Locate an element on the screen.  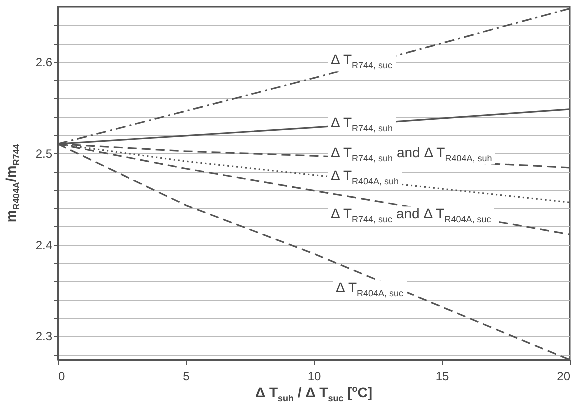
annotation: Δ T$_{R744, suh}$ and Δ T$_{R404A, suh}$ is located at coordinates (412, 154).